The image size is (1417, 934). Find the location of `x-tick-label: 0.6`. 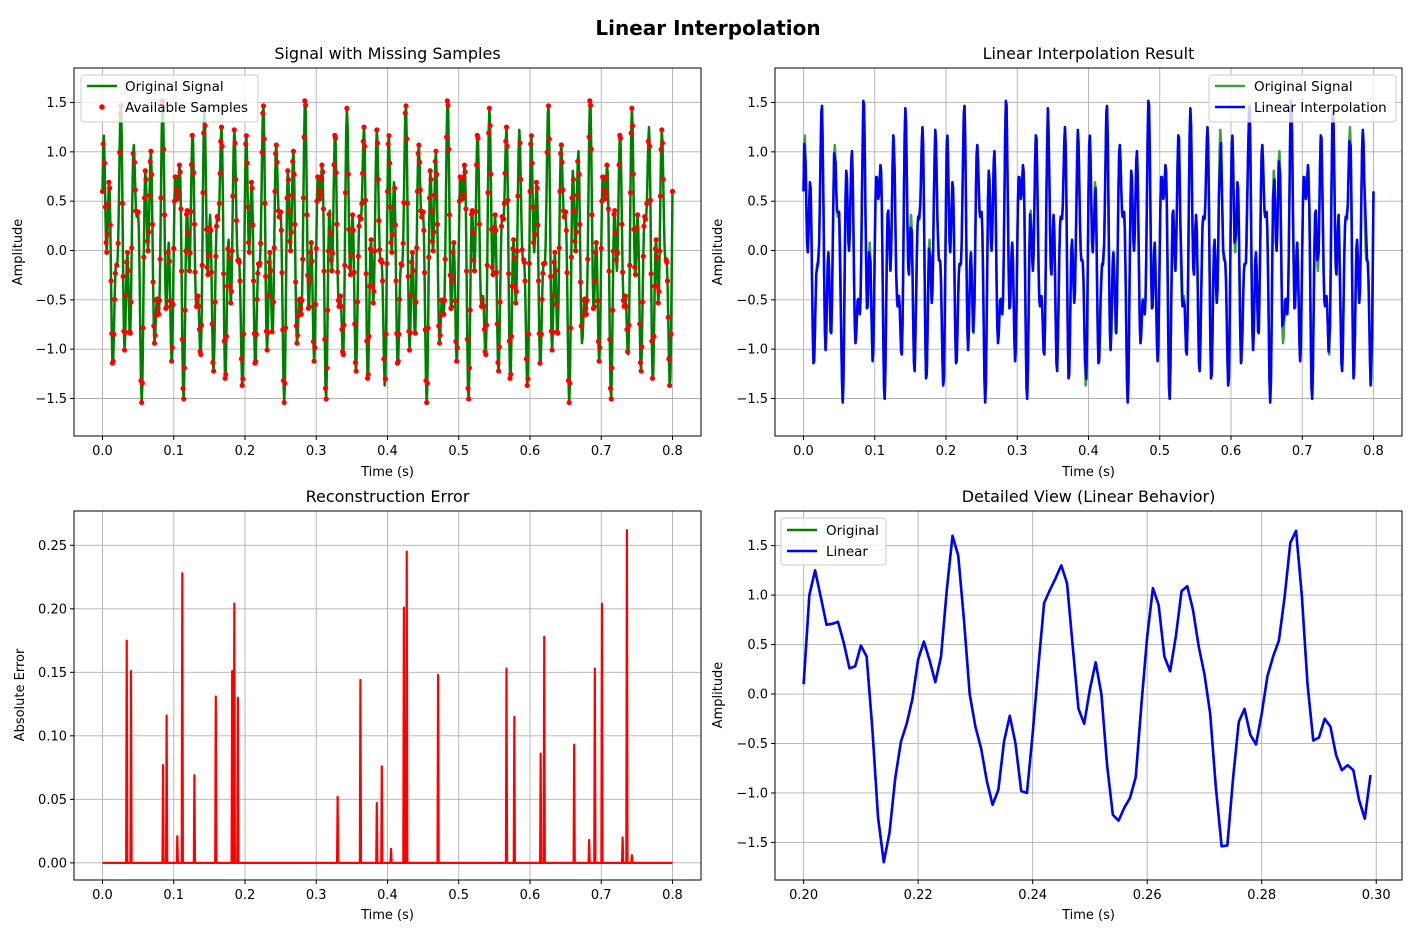

x-tick-label: 0.6 is located at coordinates (530, 895).